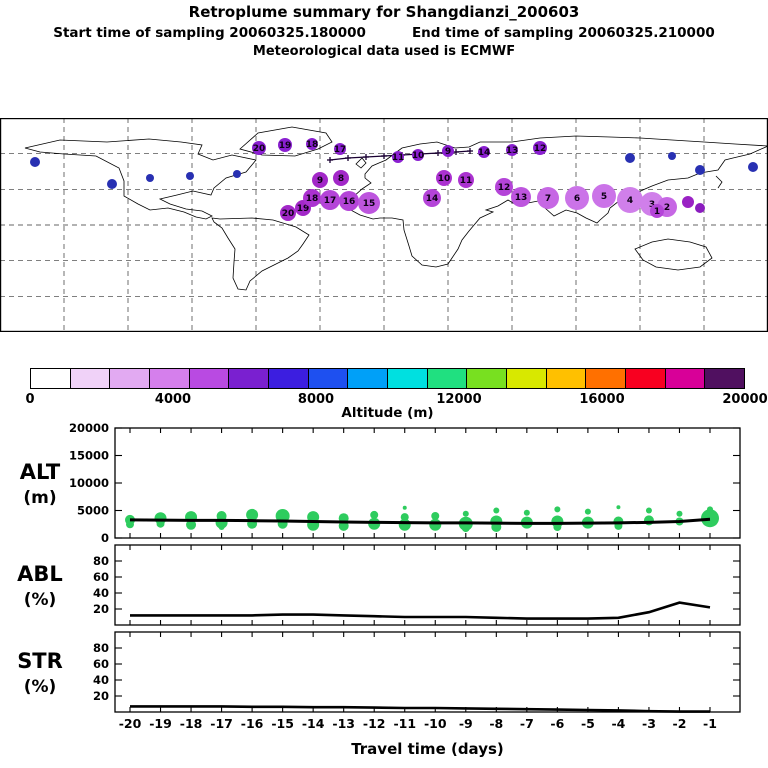 This screenshot has height=768, width=768. I want to click on cluster-day-label: 12, so click(504, 188).